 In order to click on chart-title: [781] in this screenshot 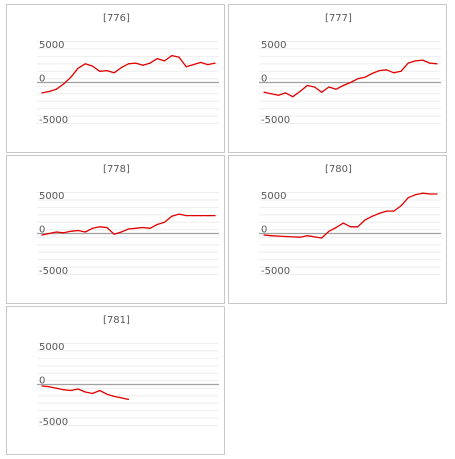, I will do `click(116, 320)`.